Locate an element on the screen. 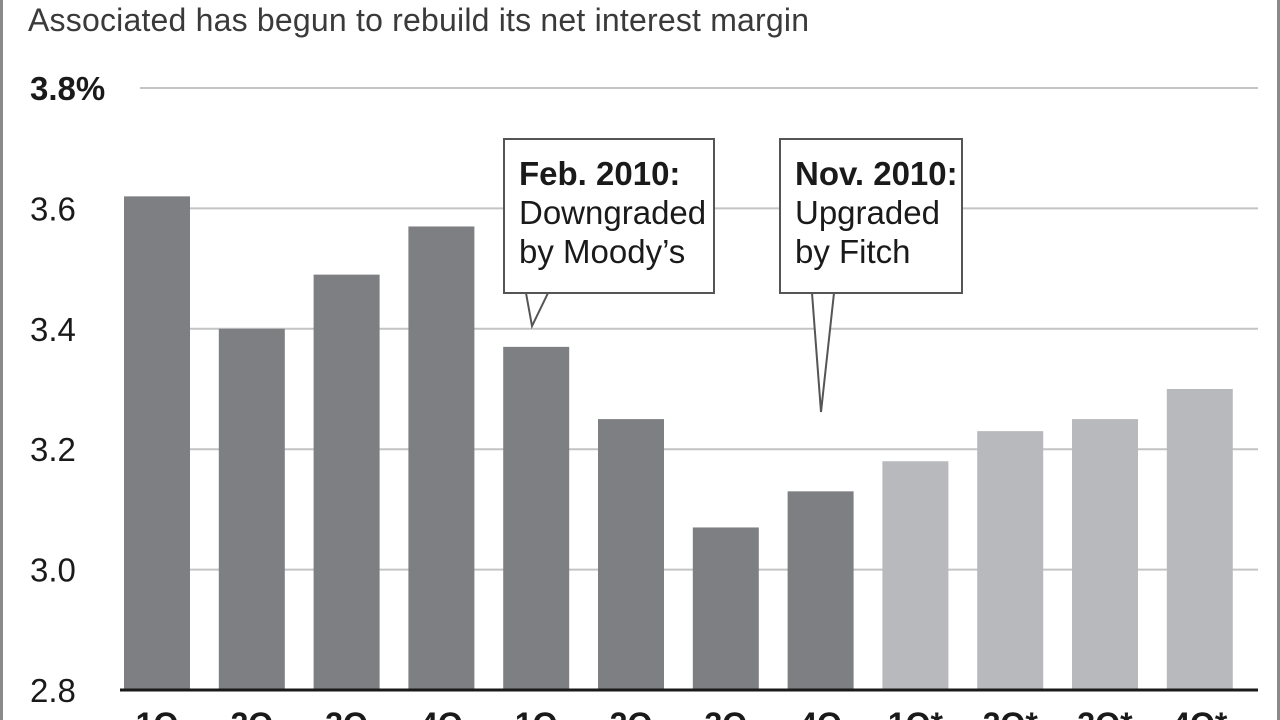 The image size is (1280, 720). x-tick-label-4: 1Q is located at coordinates (536, 713).